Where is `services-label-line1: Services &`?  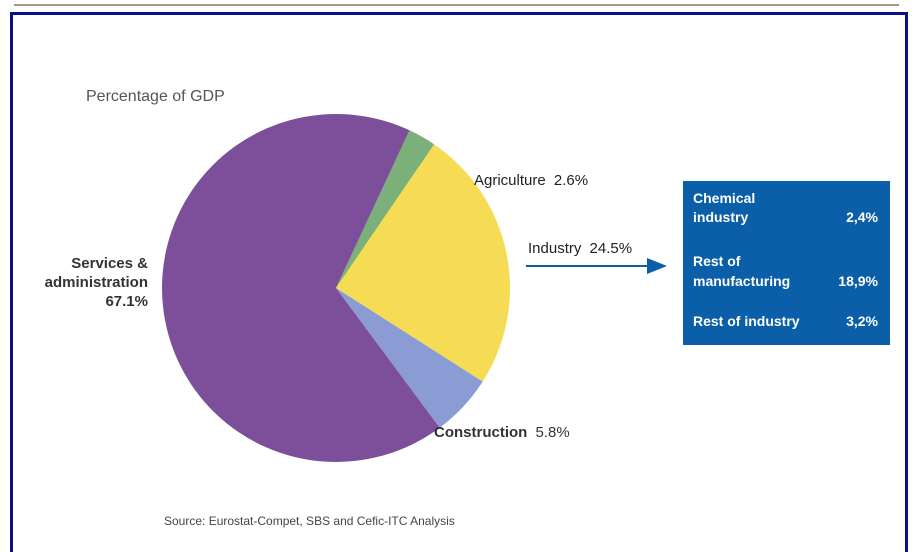 services-label-line1: Services & is located at coordinates (109, 263).